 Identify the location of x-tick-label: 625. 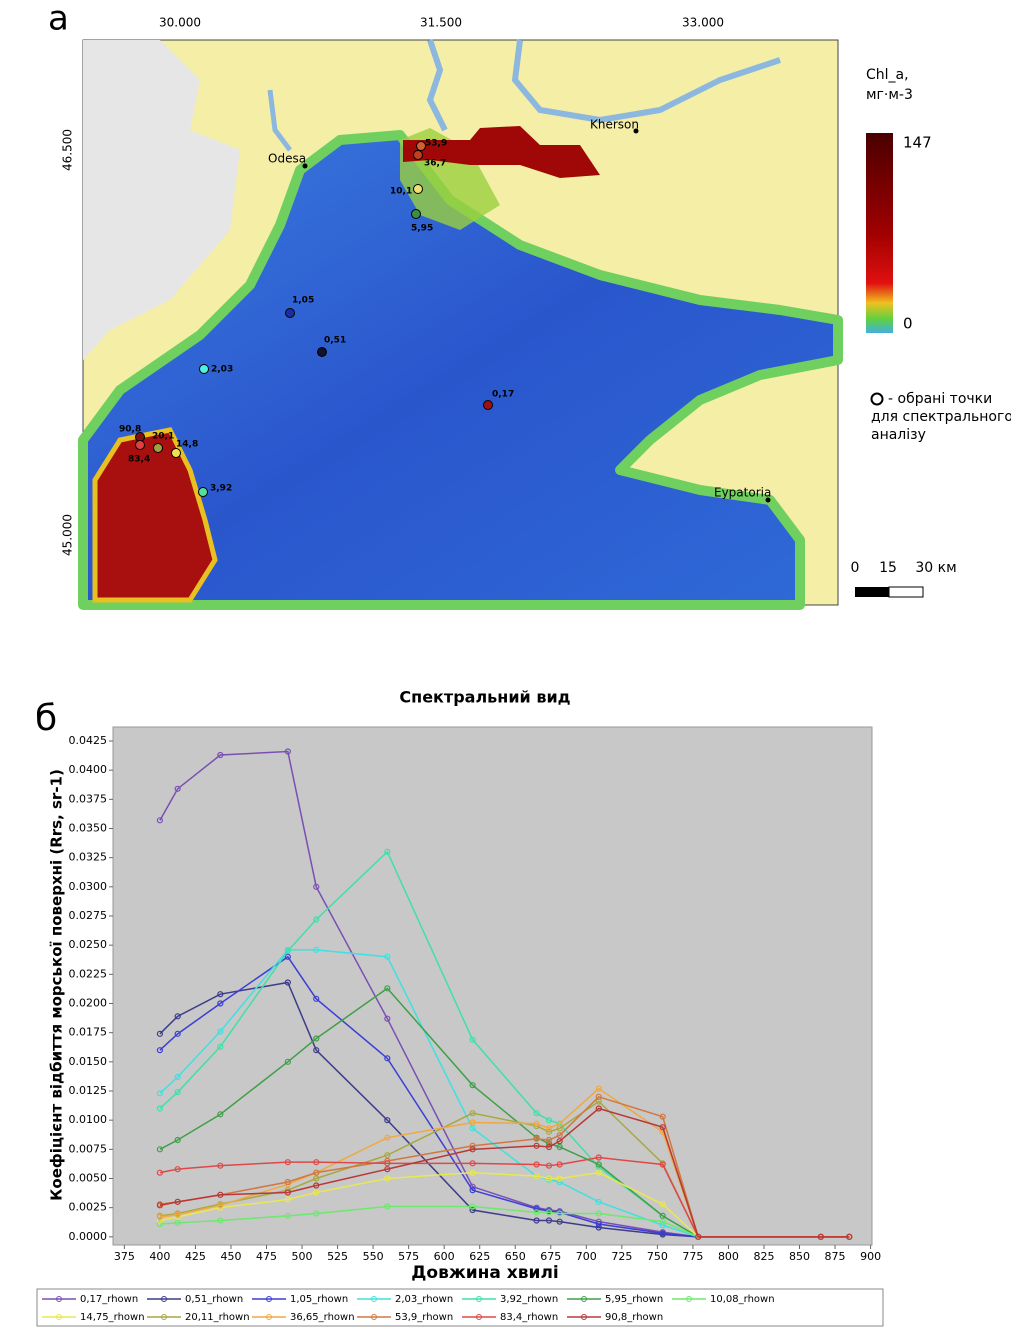
(479, 1256).